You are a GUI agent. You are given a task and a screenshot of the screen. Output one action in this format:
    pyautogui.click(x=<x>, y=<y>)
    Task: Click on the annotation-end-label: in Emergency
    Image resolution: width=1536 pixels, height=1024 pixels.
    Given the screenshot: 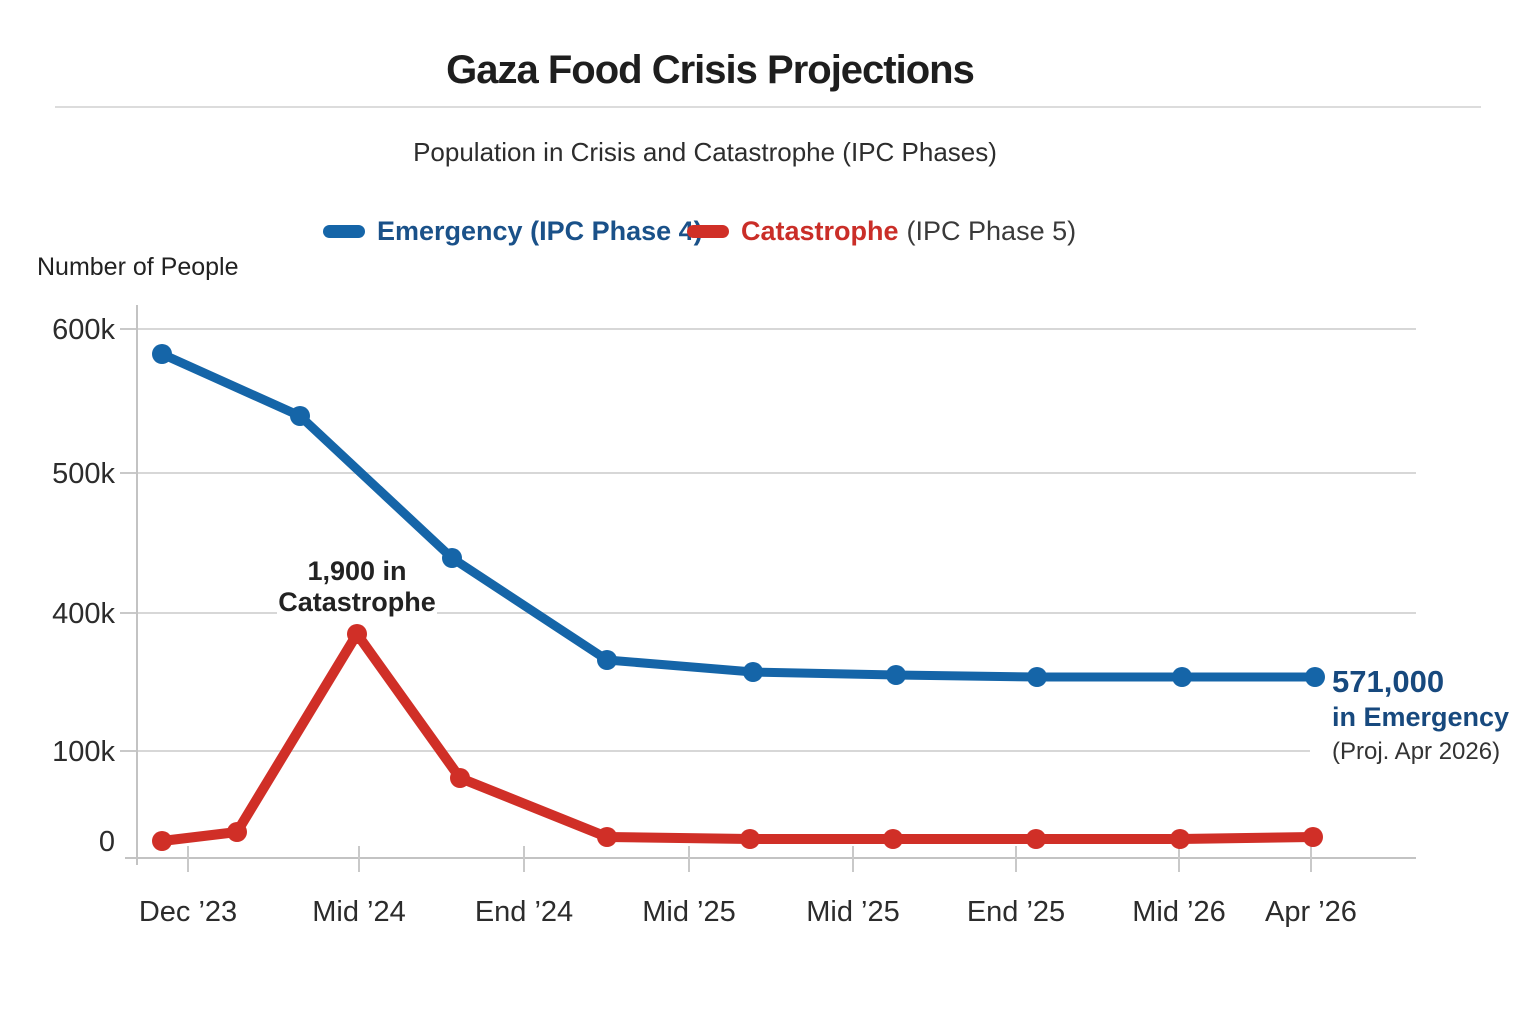 What is the action you would take?
    pyautogui.click(x=1421, y=717)
    